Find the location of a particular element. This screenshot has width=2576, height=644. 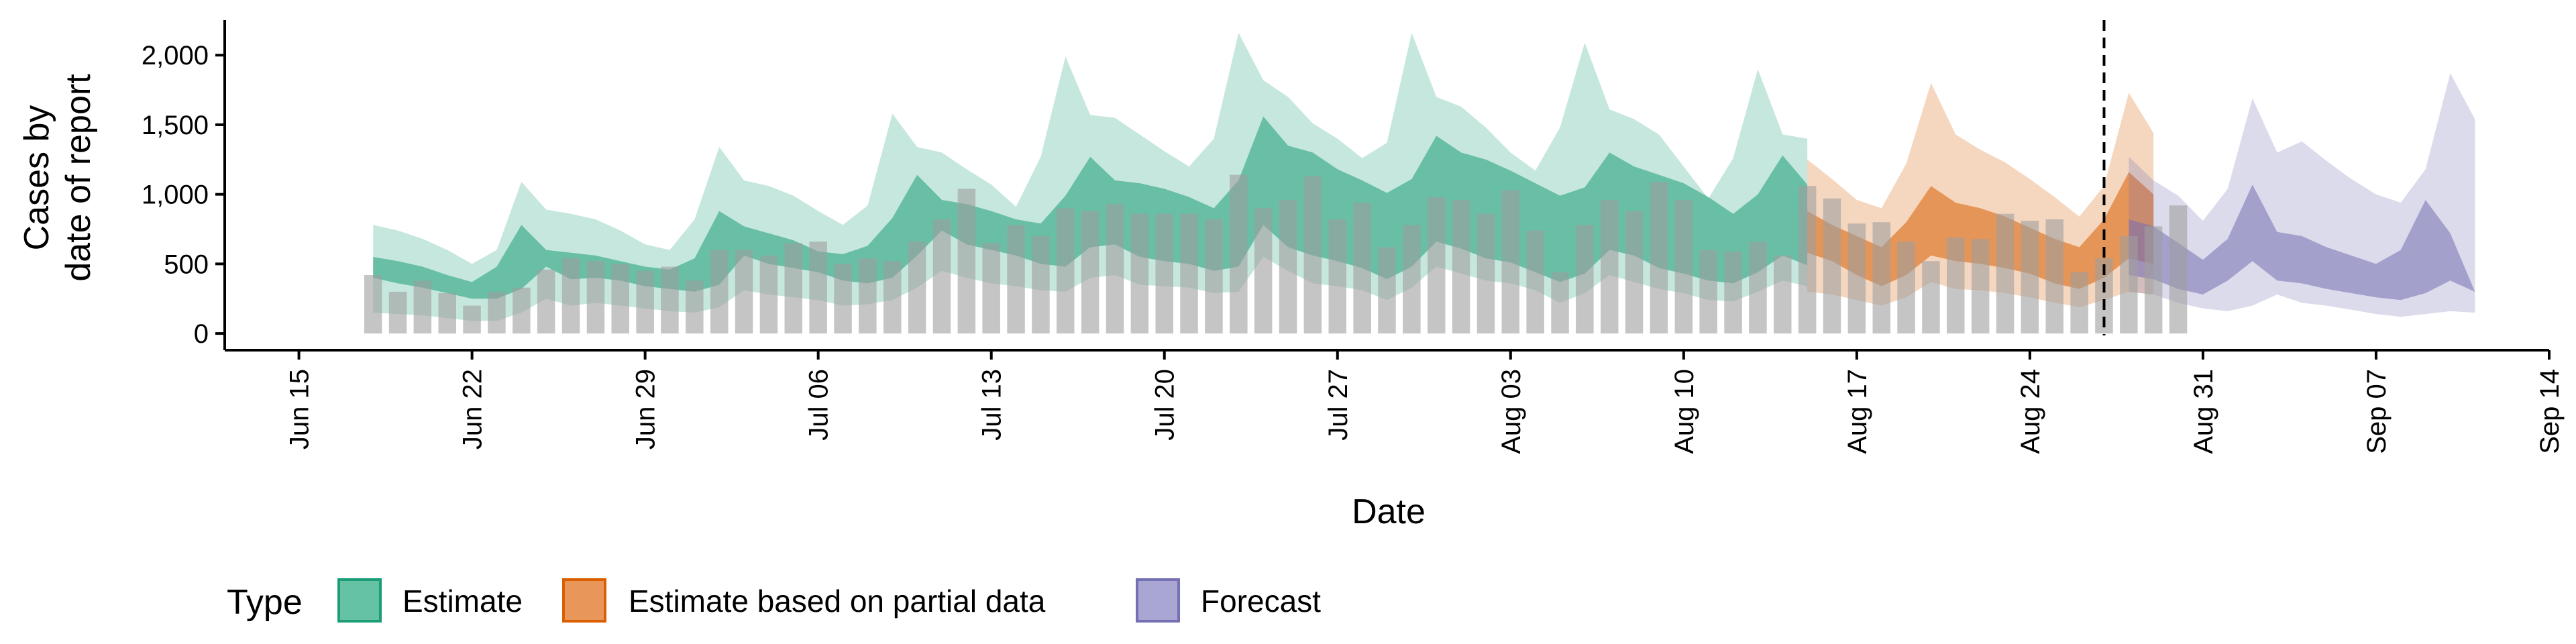

ribbon-50-estimate-based-on-partial-data is located at coordinates (1980, 230).